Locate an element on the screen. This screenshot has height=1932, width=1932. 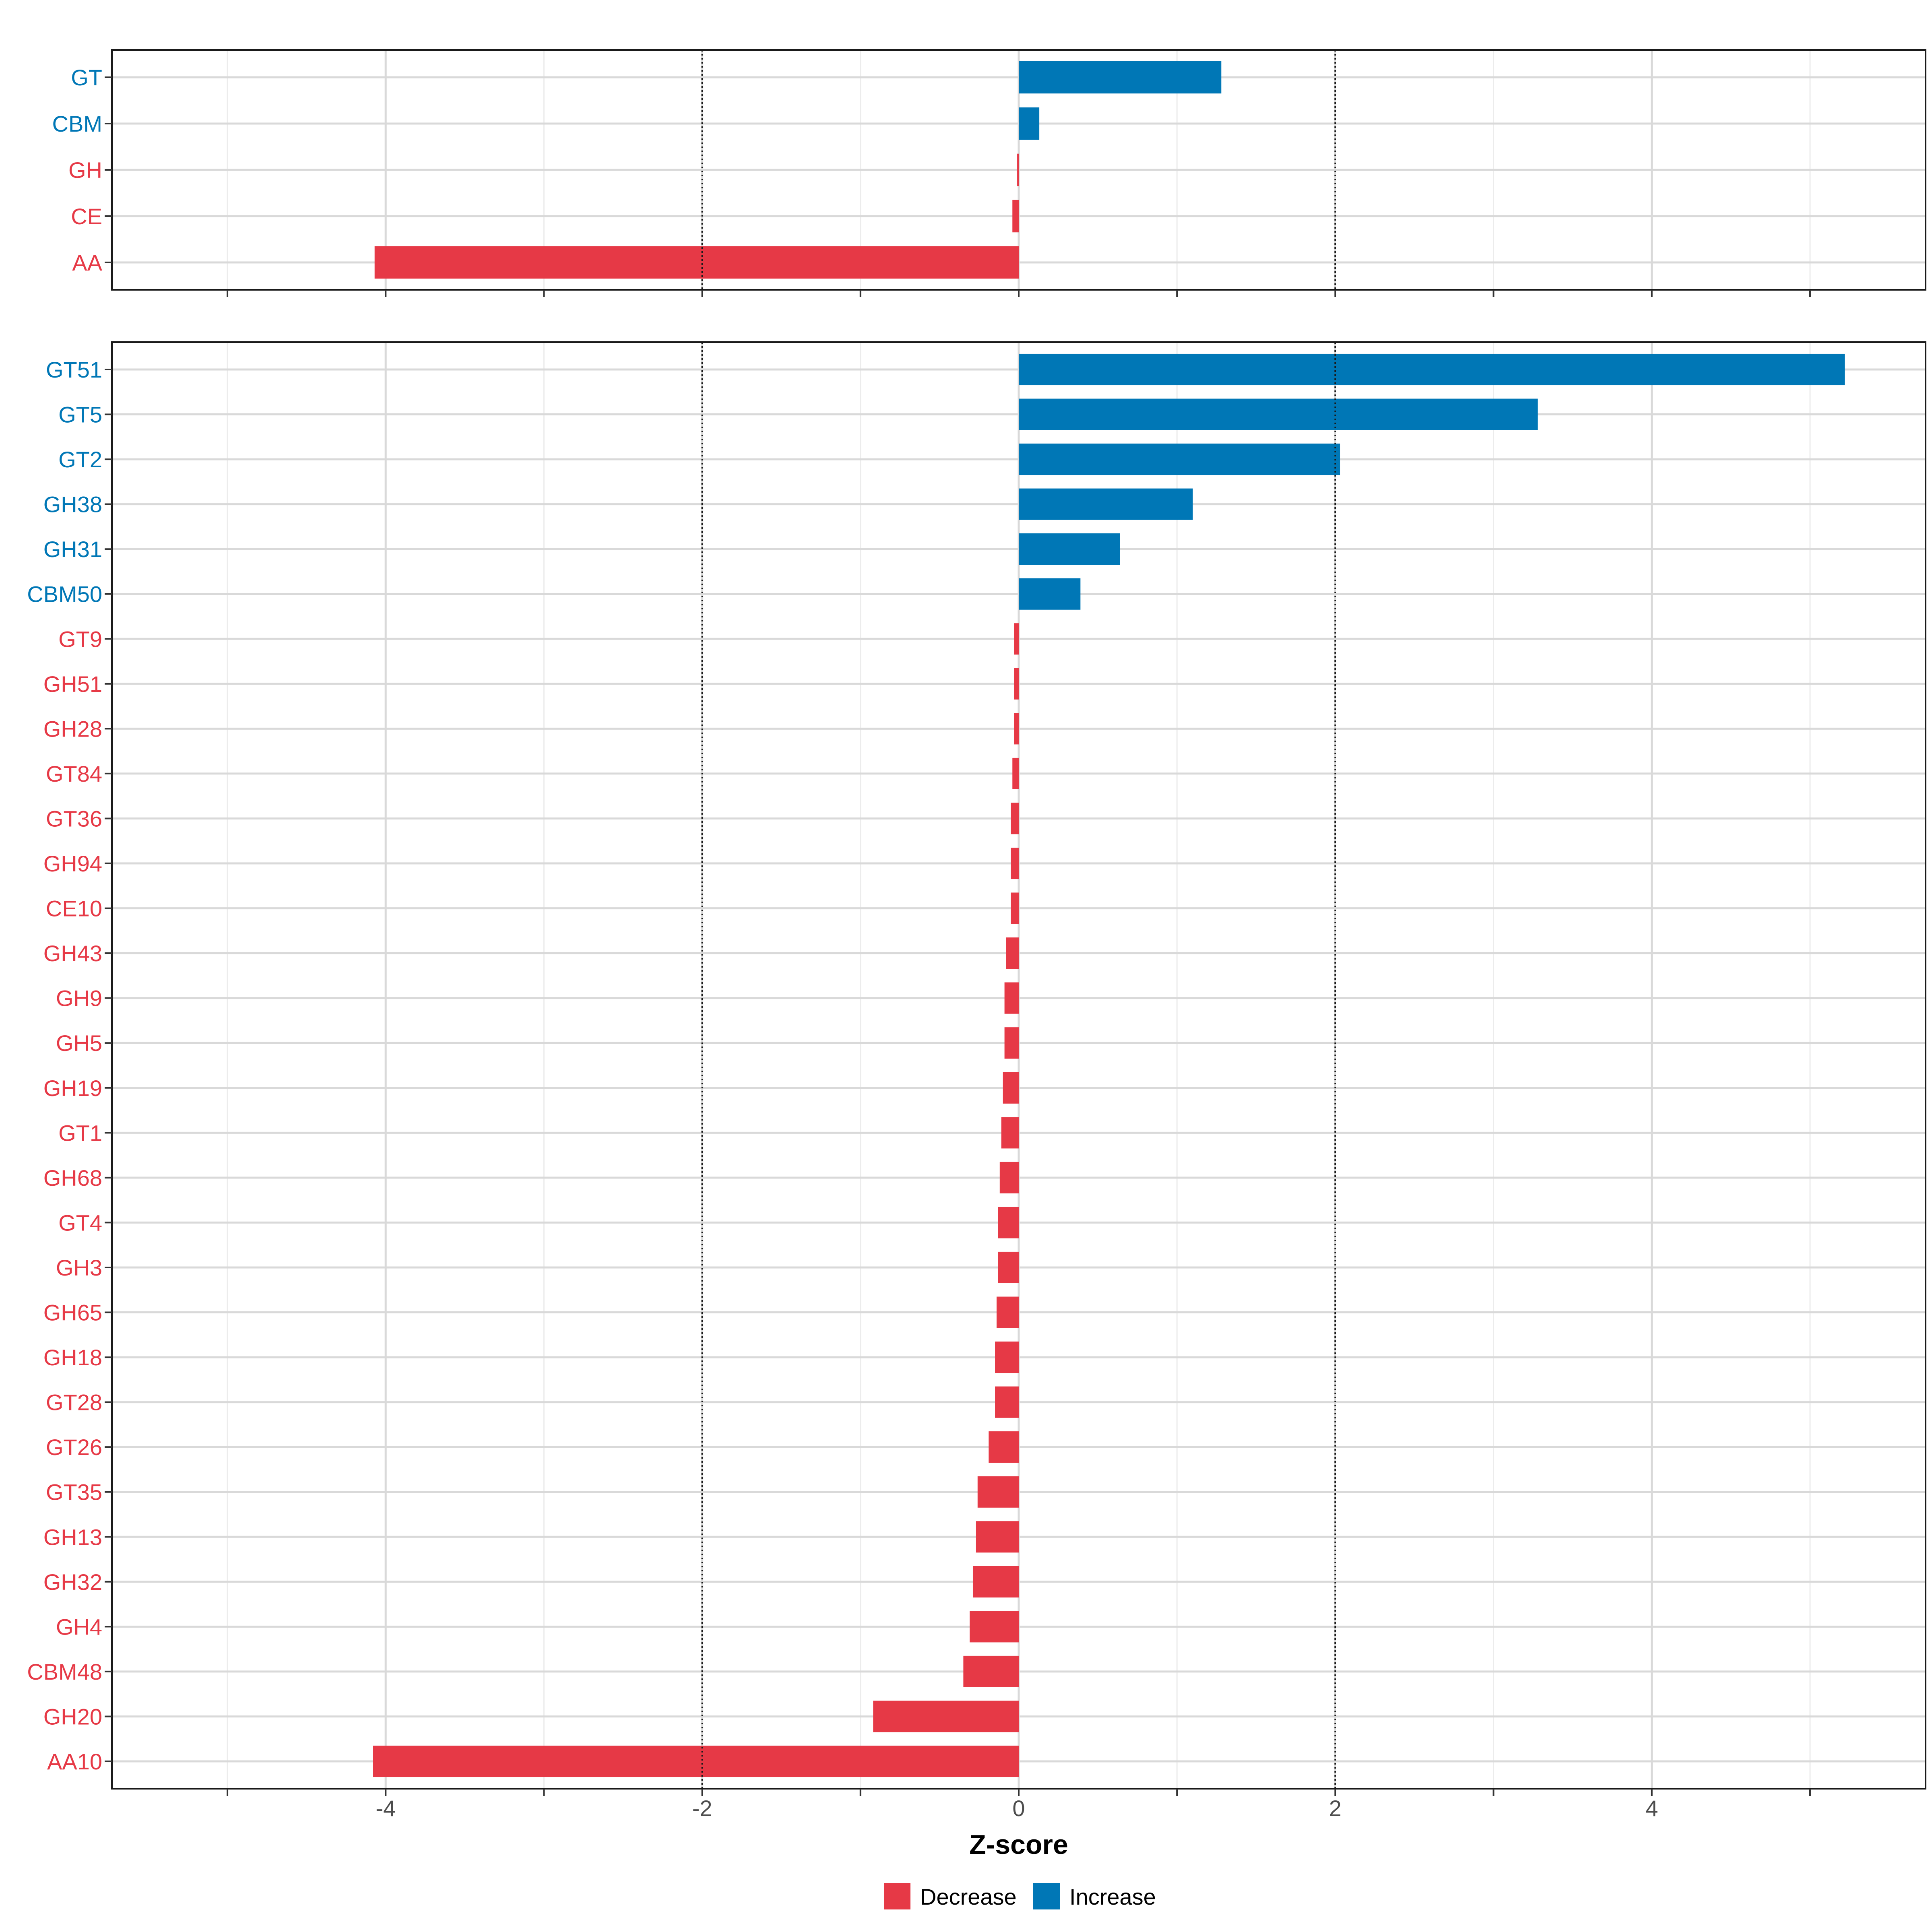
category-label-gh5: GH5 is located at coordinates (79, 1043).